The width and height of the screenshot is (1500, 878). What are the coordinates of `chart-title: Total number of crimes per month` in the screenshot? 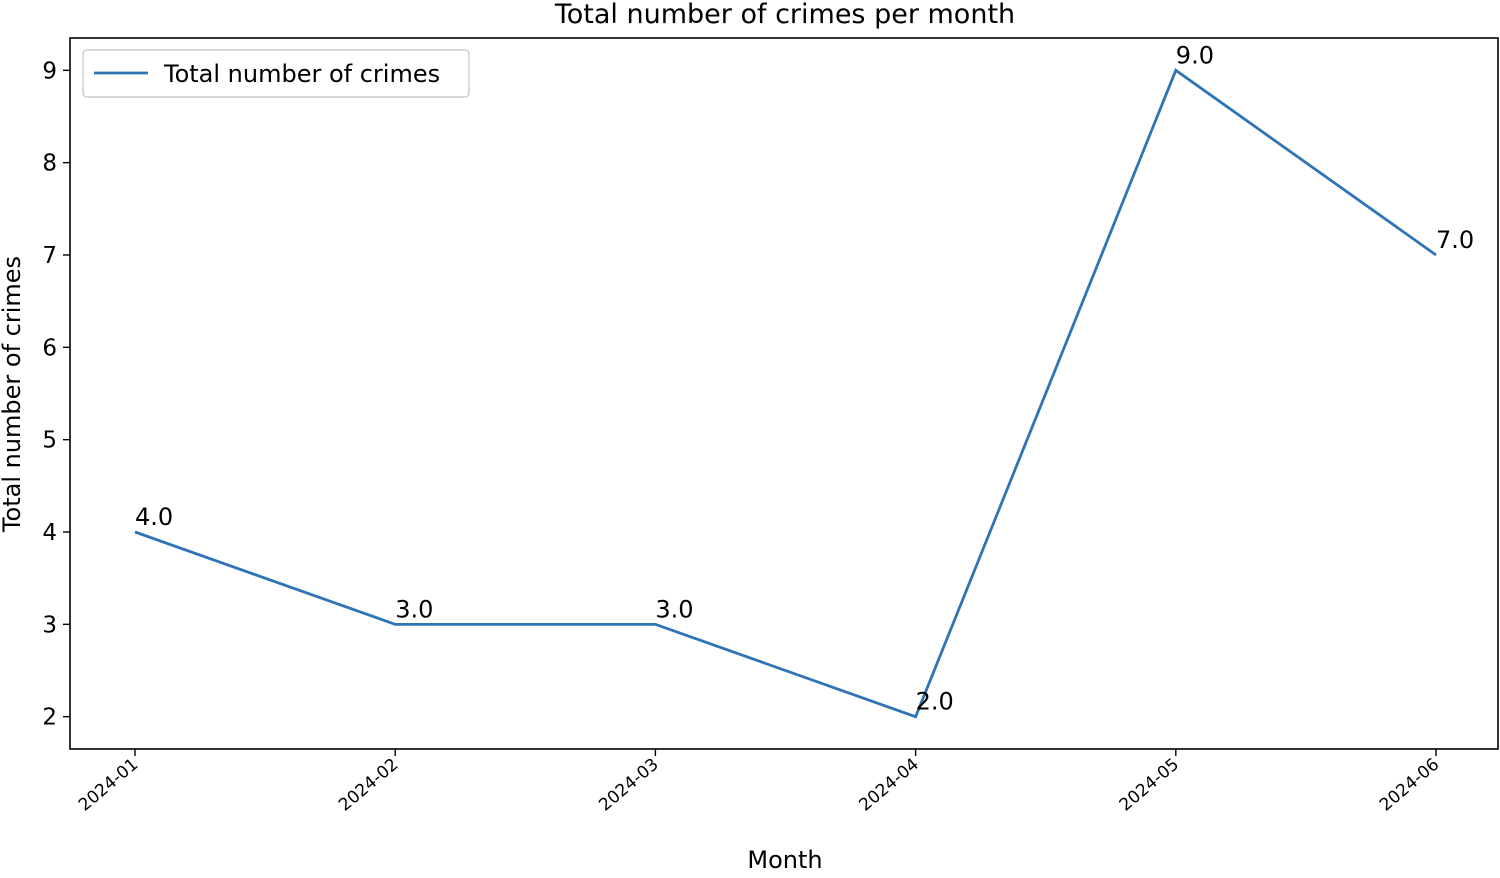 It's located at (784, 15).